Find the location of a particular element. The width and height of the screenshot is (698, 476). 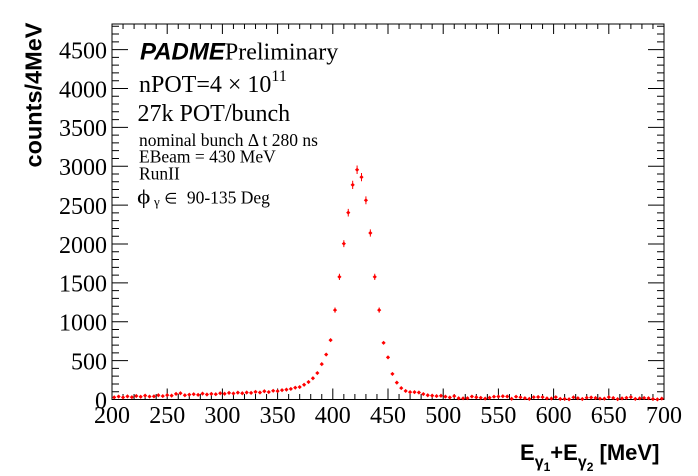

svg-text: 650 is located at coordinates (609, 416).